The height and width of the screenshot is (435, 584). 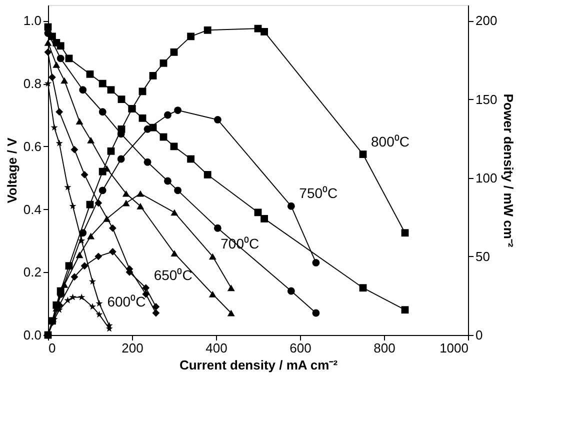 What do you see at coordinates (12, 170) in the screenshot?
I see `y-axis-title: Voltage / V` at bounding box center [12, 170].